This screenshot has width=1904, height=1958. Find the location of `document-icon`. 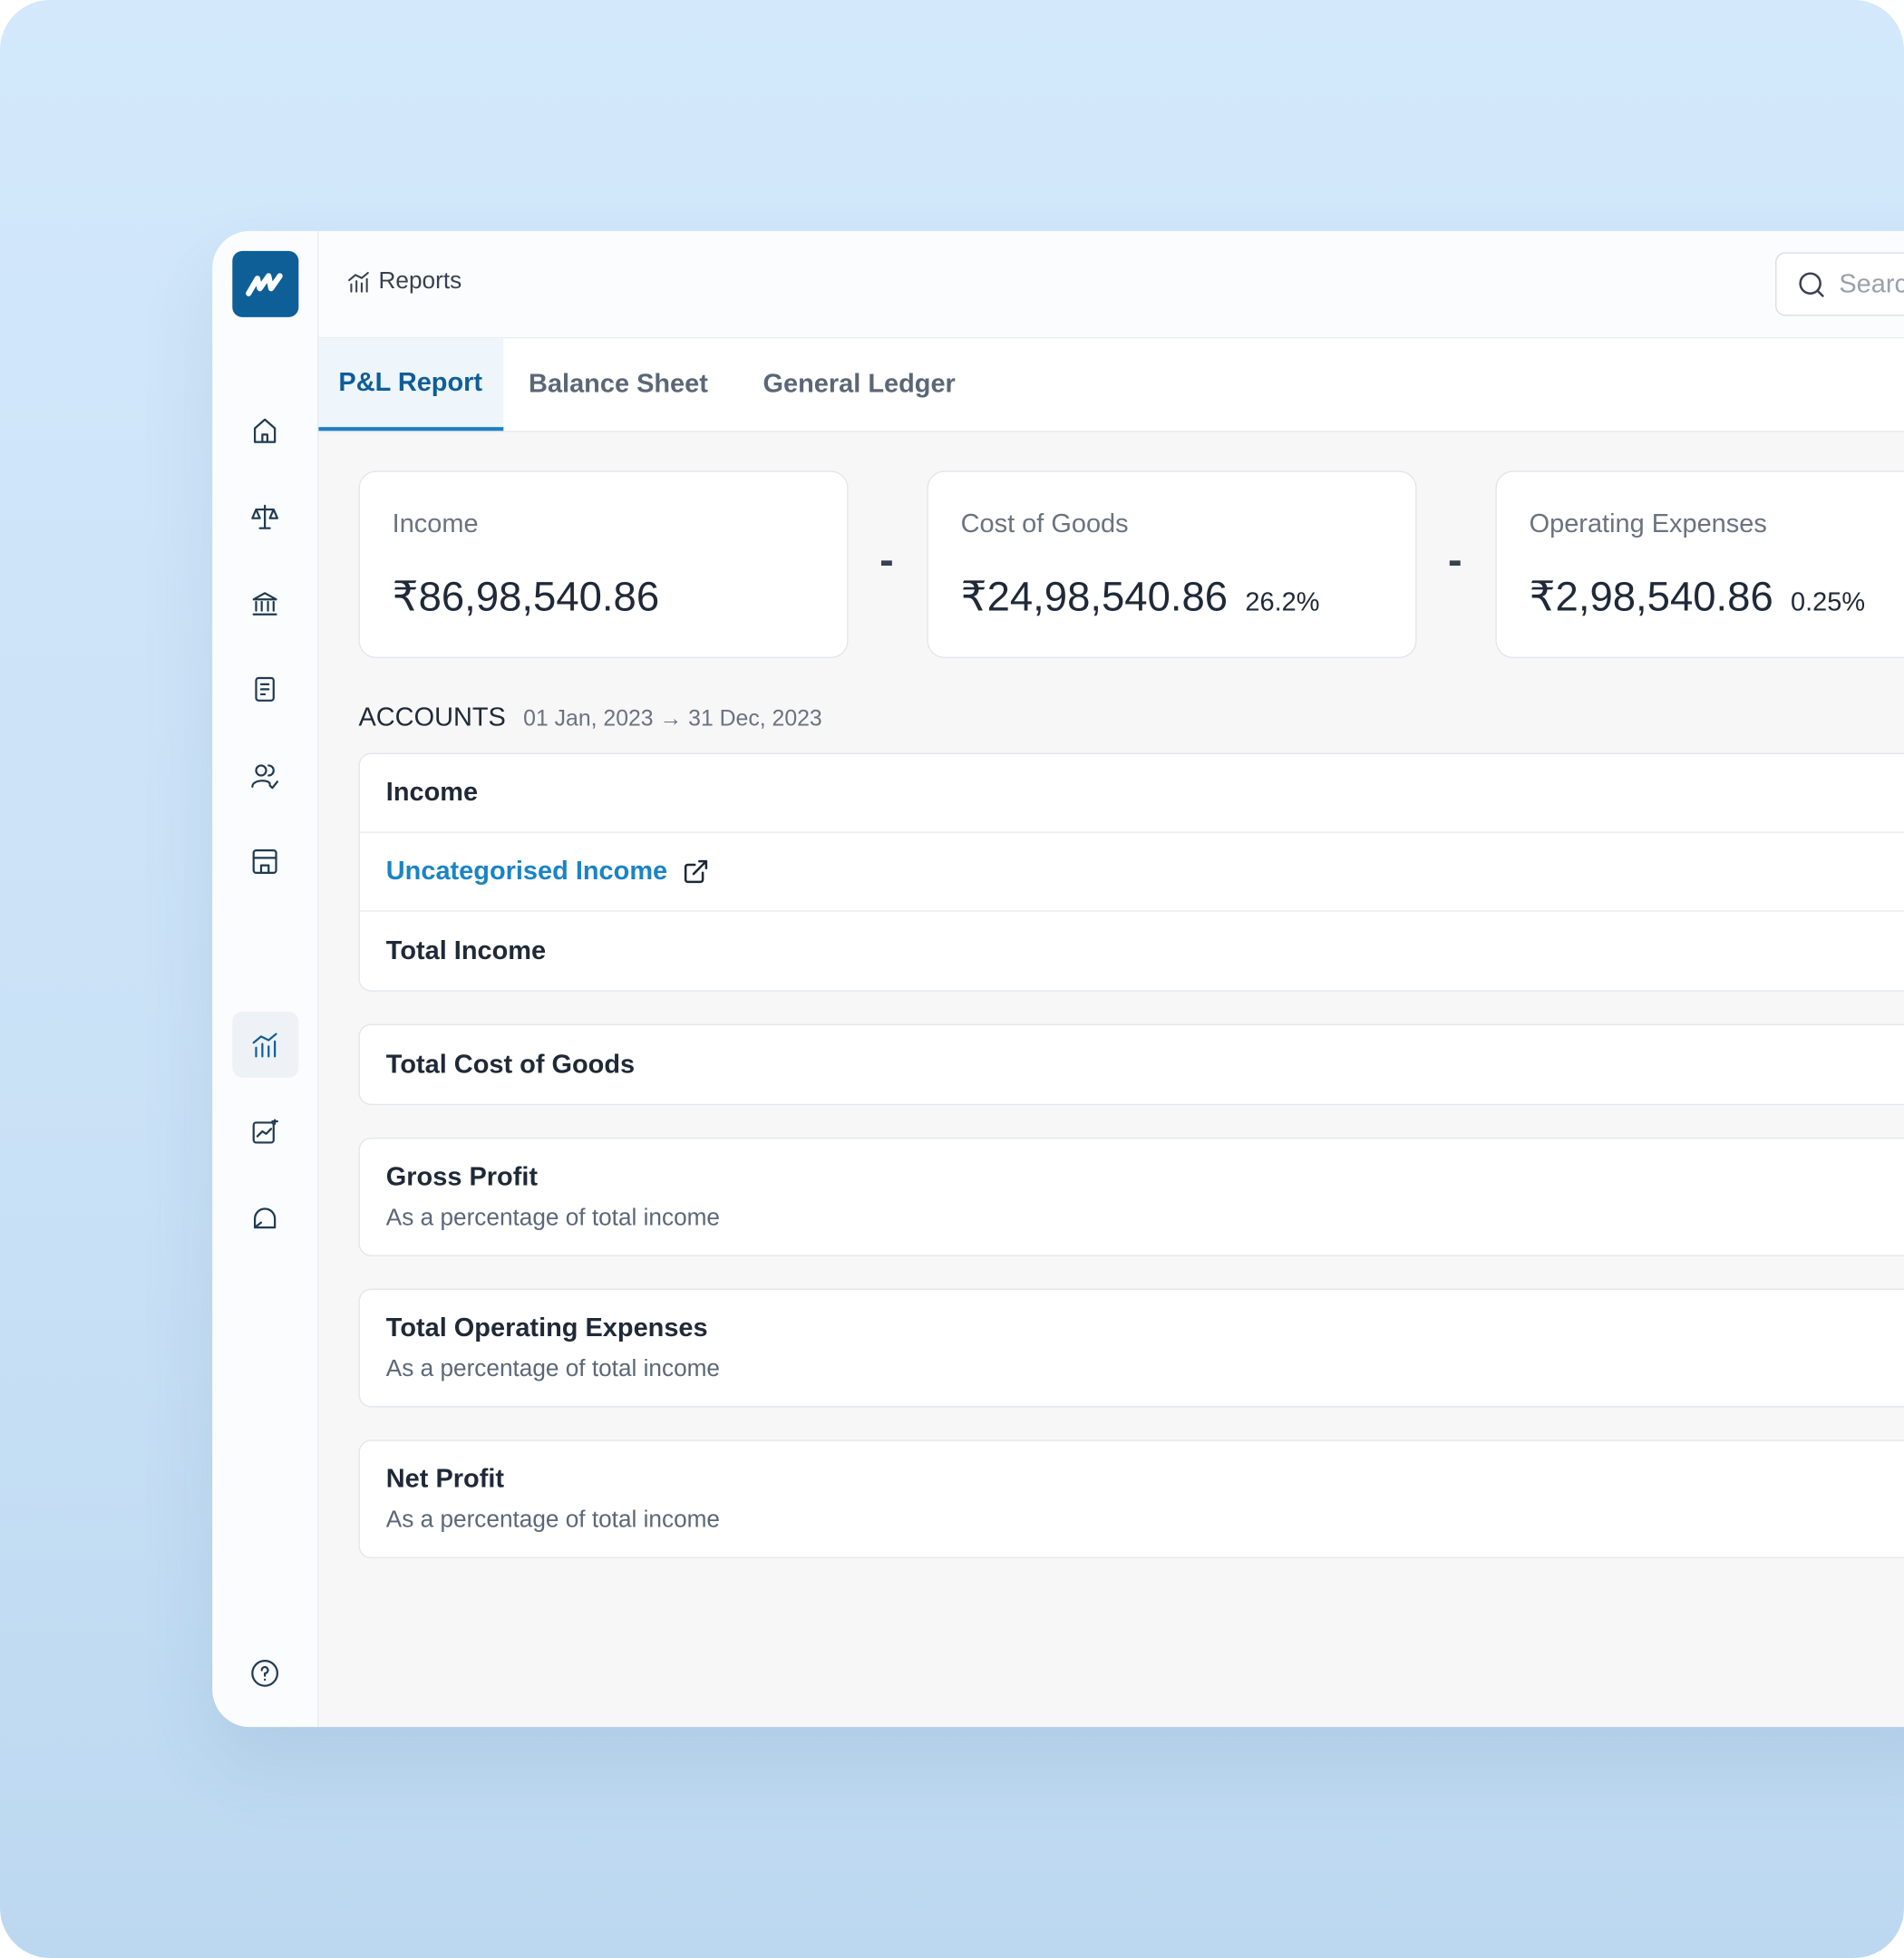

document-icon is located at coordinates (265, 689).